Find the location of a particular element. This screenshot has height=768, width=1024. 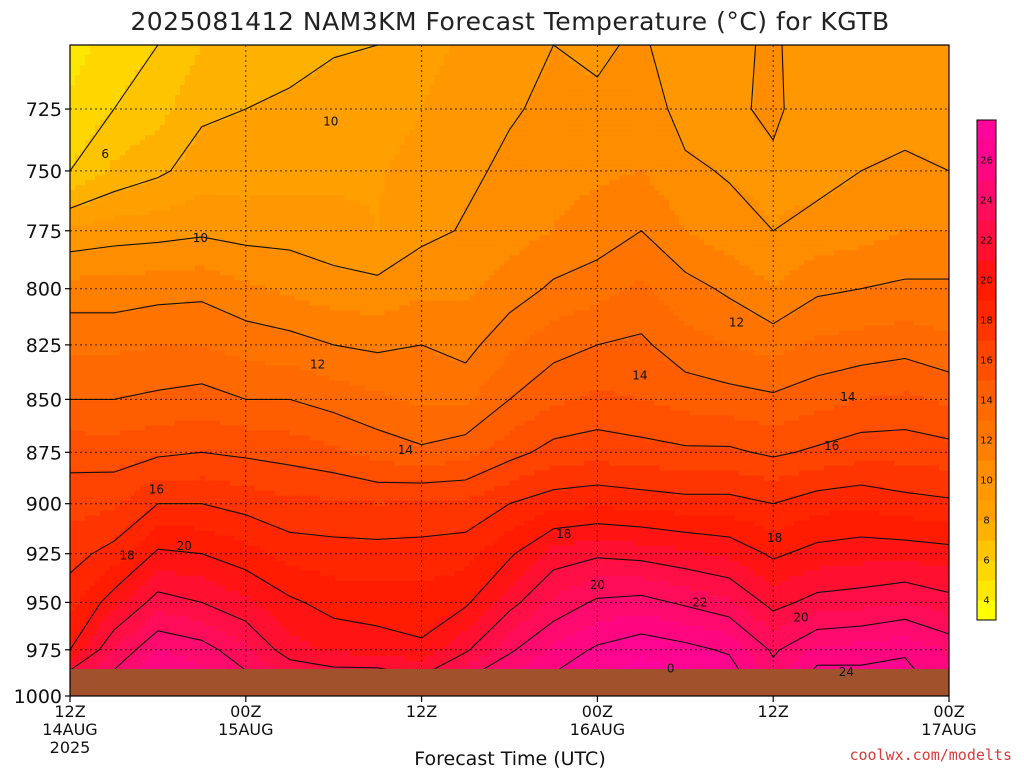

colorbar: 4 6 8 10 12 14 16 18 20 22 24 26 is located at coordinates (986, 370).